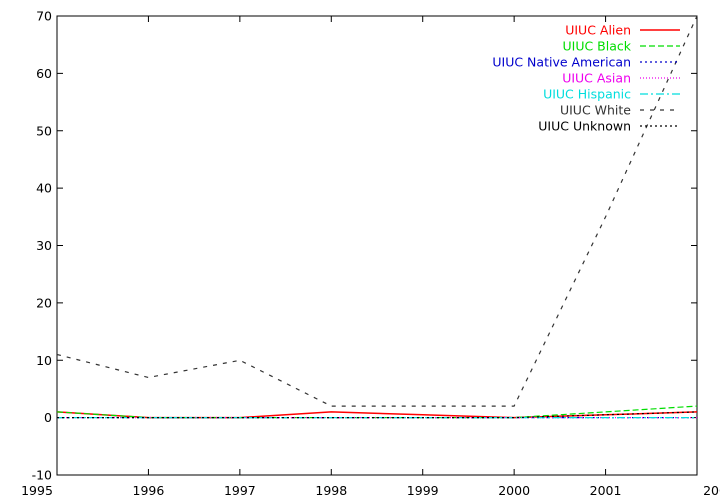  What do you see at coordinates (596, 46) in the screenshot?
I see `legend-label: UIUC Black` at bounding box center [596, 46].